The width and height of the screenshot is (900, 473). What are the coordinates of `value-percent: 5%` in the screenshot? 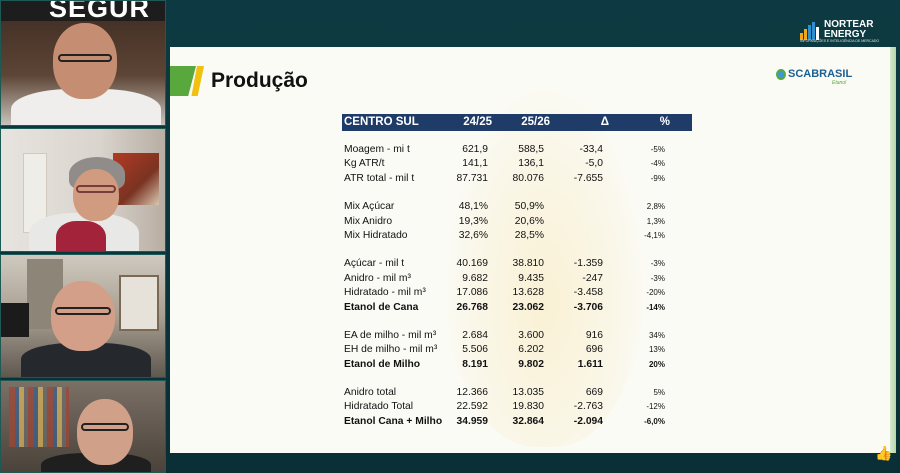 It's located at (659, 393).